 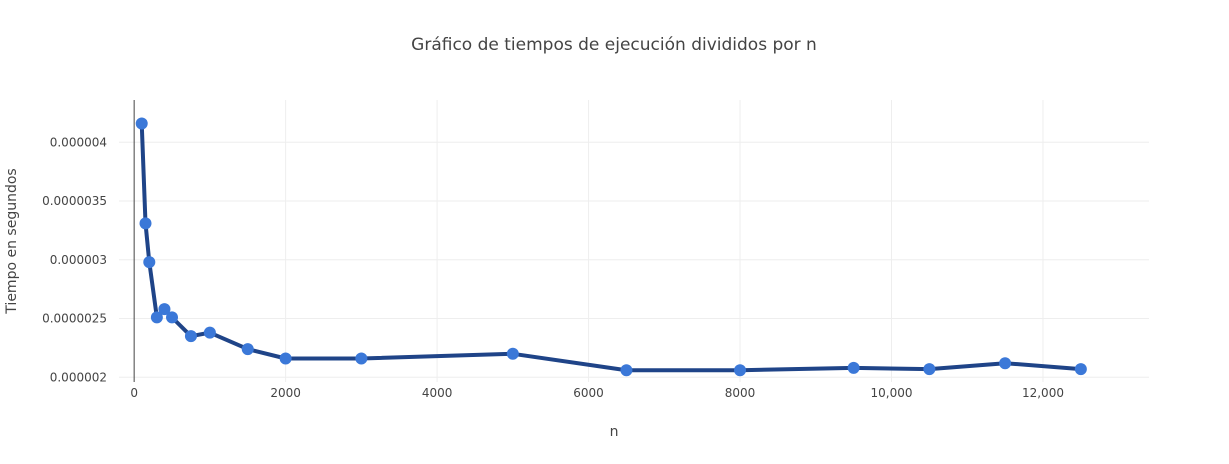 I want to click on y-axis-title: Tiempo en segundos, so click(x=12, y=241).